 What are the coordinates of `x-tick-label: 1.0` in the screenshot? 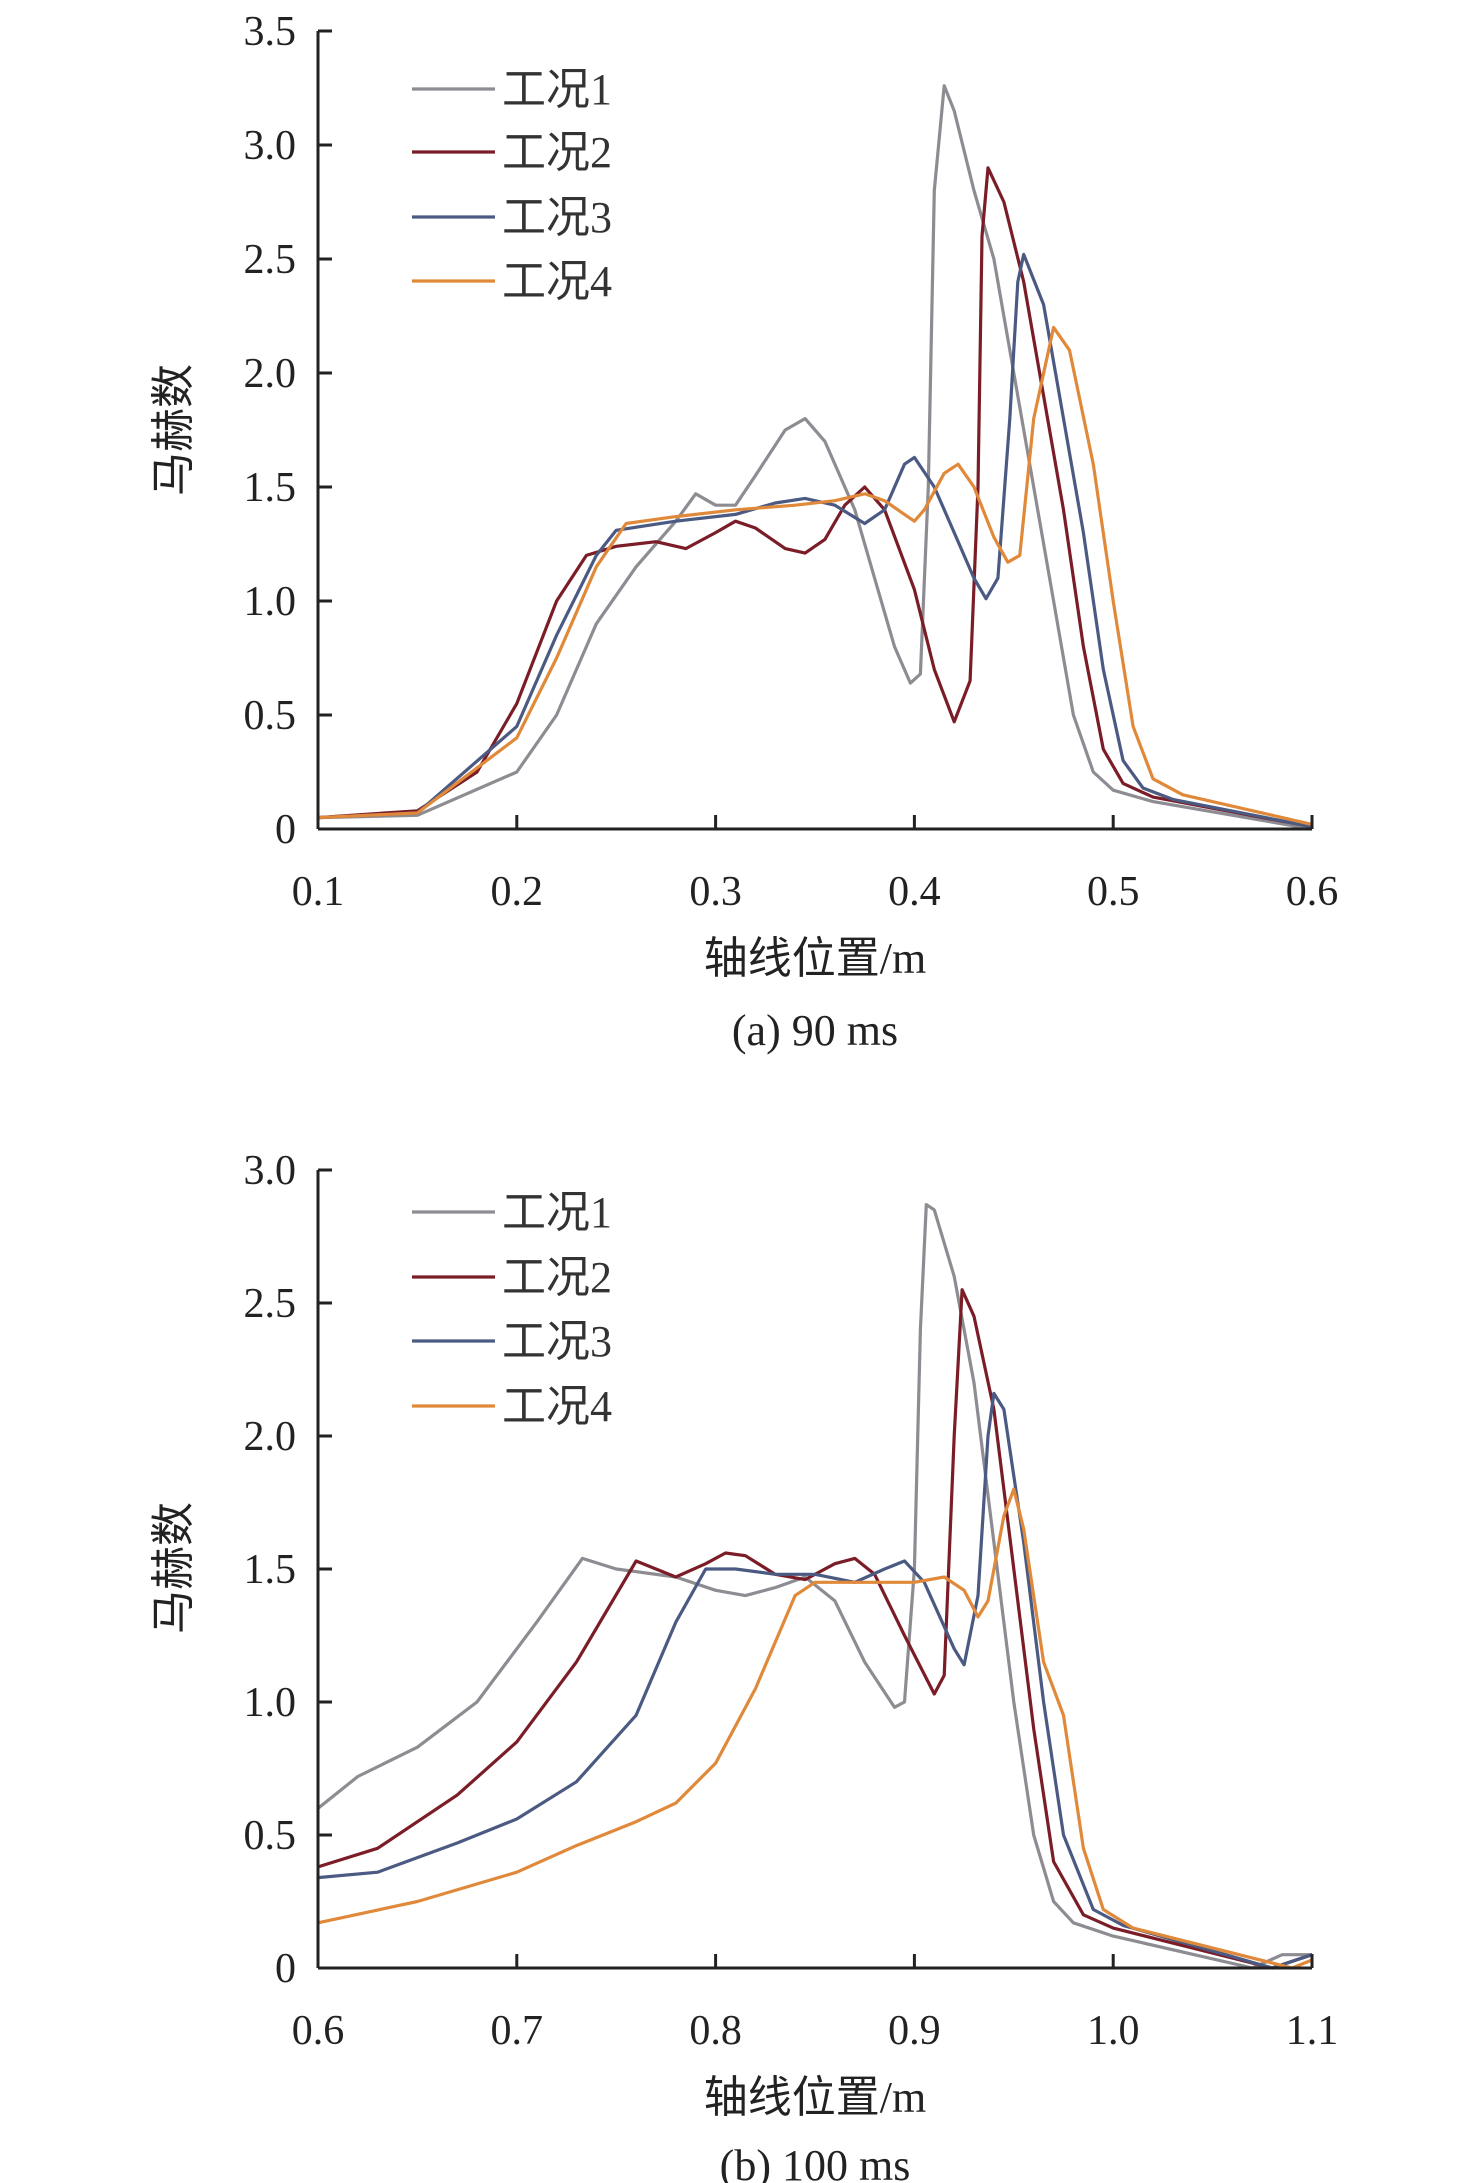 It's located at (1113, 2031).